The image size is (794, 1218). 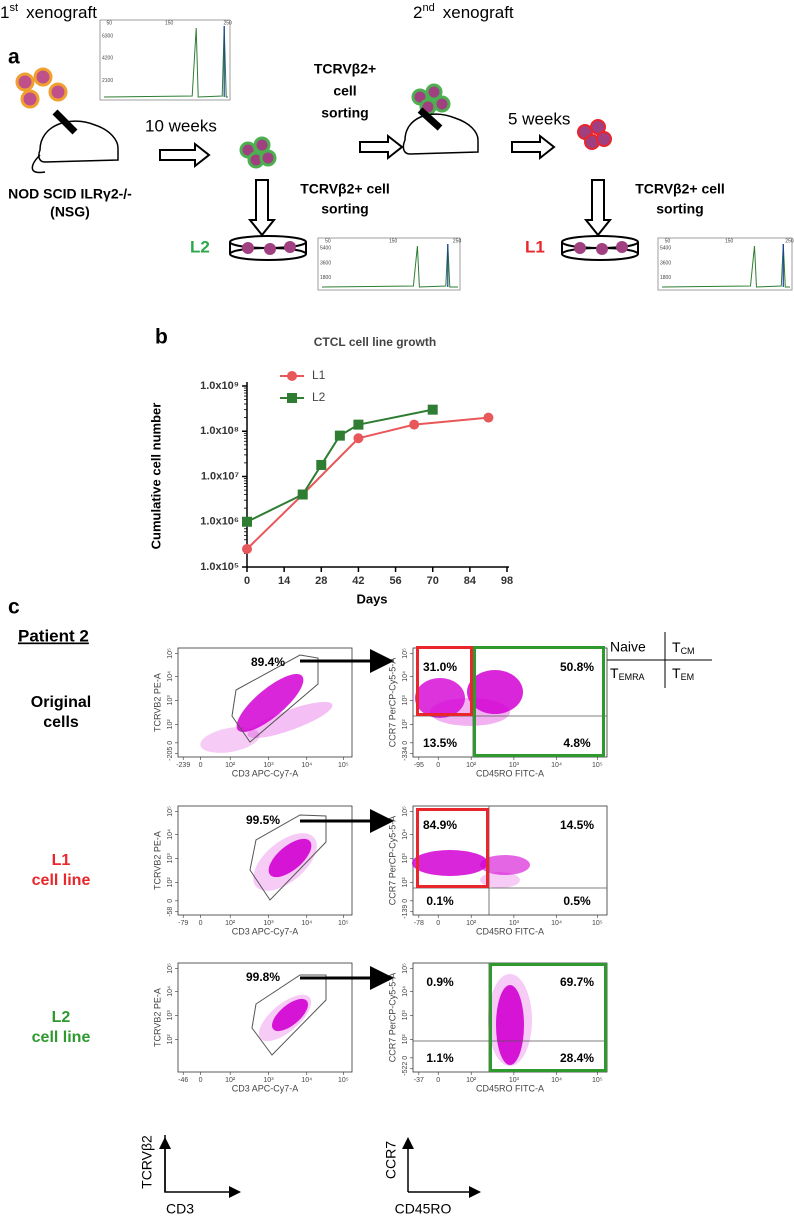 What do you see at coordinates (265, 1088) in the screenshot?
I see `x-axis-label: CD3 APC-Cy7-A` at bounding box center [265, 1088].